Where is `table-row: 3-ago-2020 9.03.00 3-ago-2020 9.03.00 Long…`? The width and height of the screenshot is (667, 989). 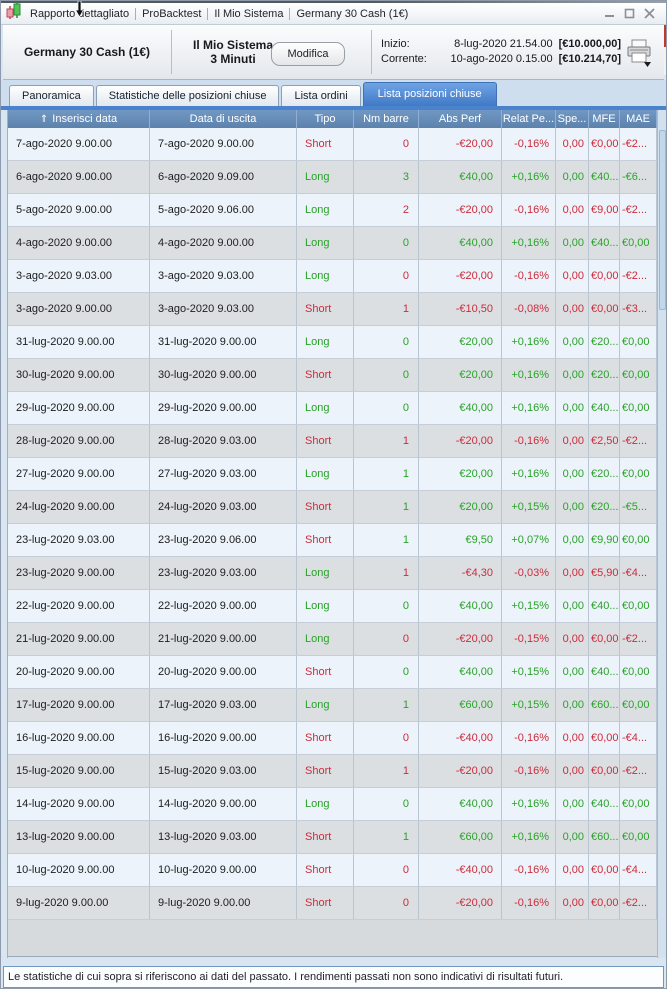 table-row: 3-ago-2020 9.03.00 3-ago-2020 9.03.00 Long… is located at coordinates (332, 276).